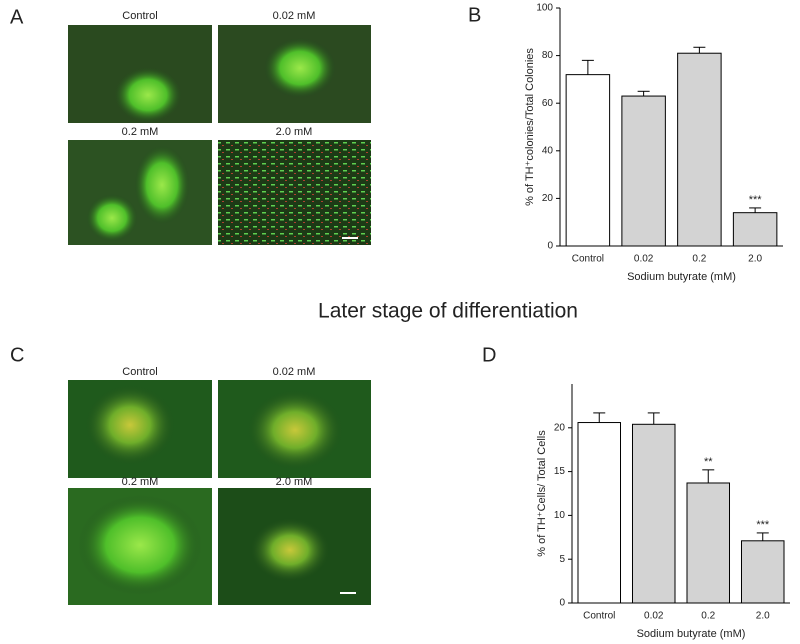  I want to click on y-tick-label: 40, so click(548, 150).